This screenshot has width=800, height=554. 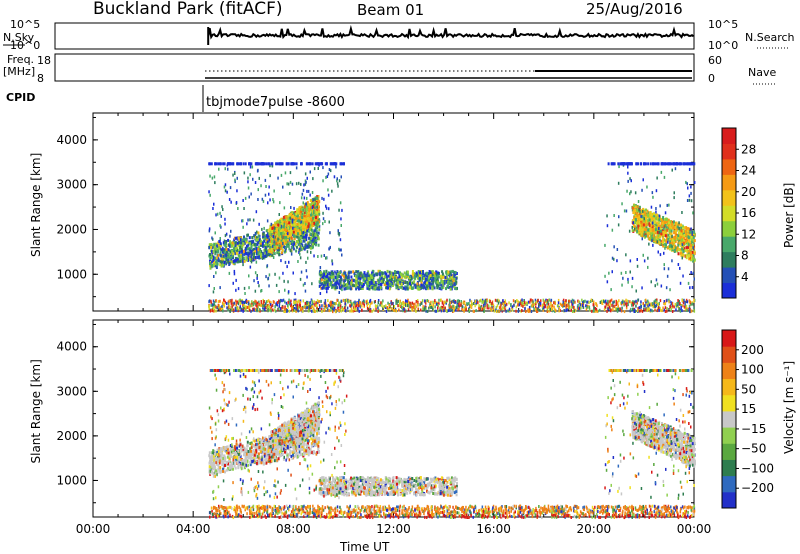 What do you see at coordinates (275, 102) in the screenshot?
I see `cpid-value: tbjmode7pulse -8600` at bounding box center [275, 102].